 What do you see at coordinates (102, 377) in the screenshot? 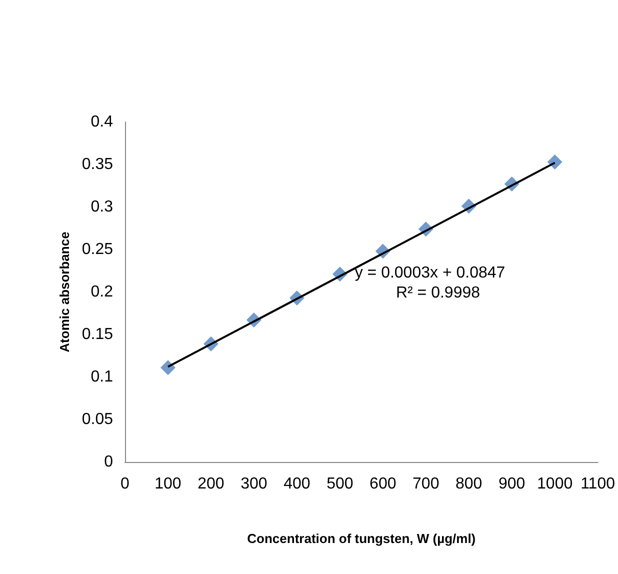
I see `y-tick-label: 0.1` at bounding box center [102, 377].